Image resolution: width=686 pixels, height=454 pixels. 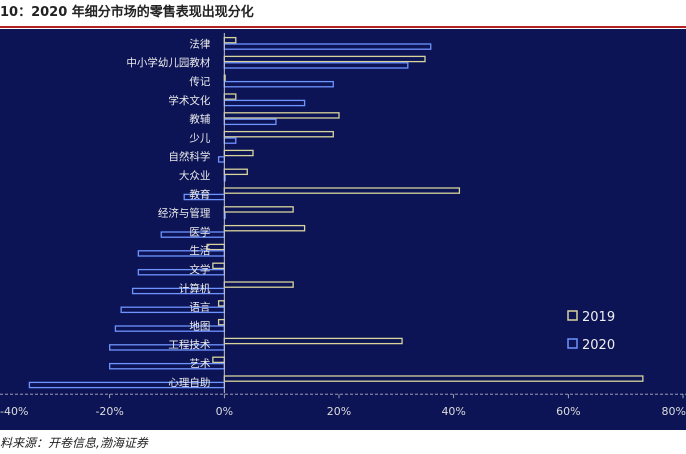 I want to click on category-label: 工程技术, so click(x=189, y=344).